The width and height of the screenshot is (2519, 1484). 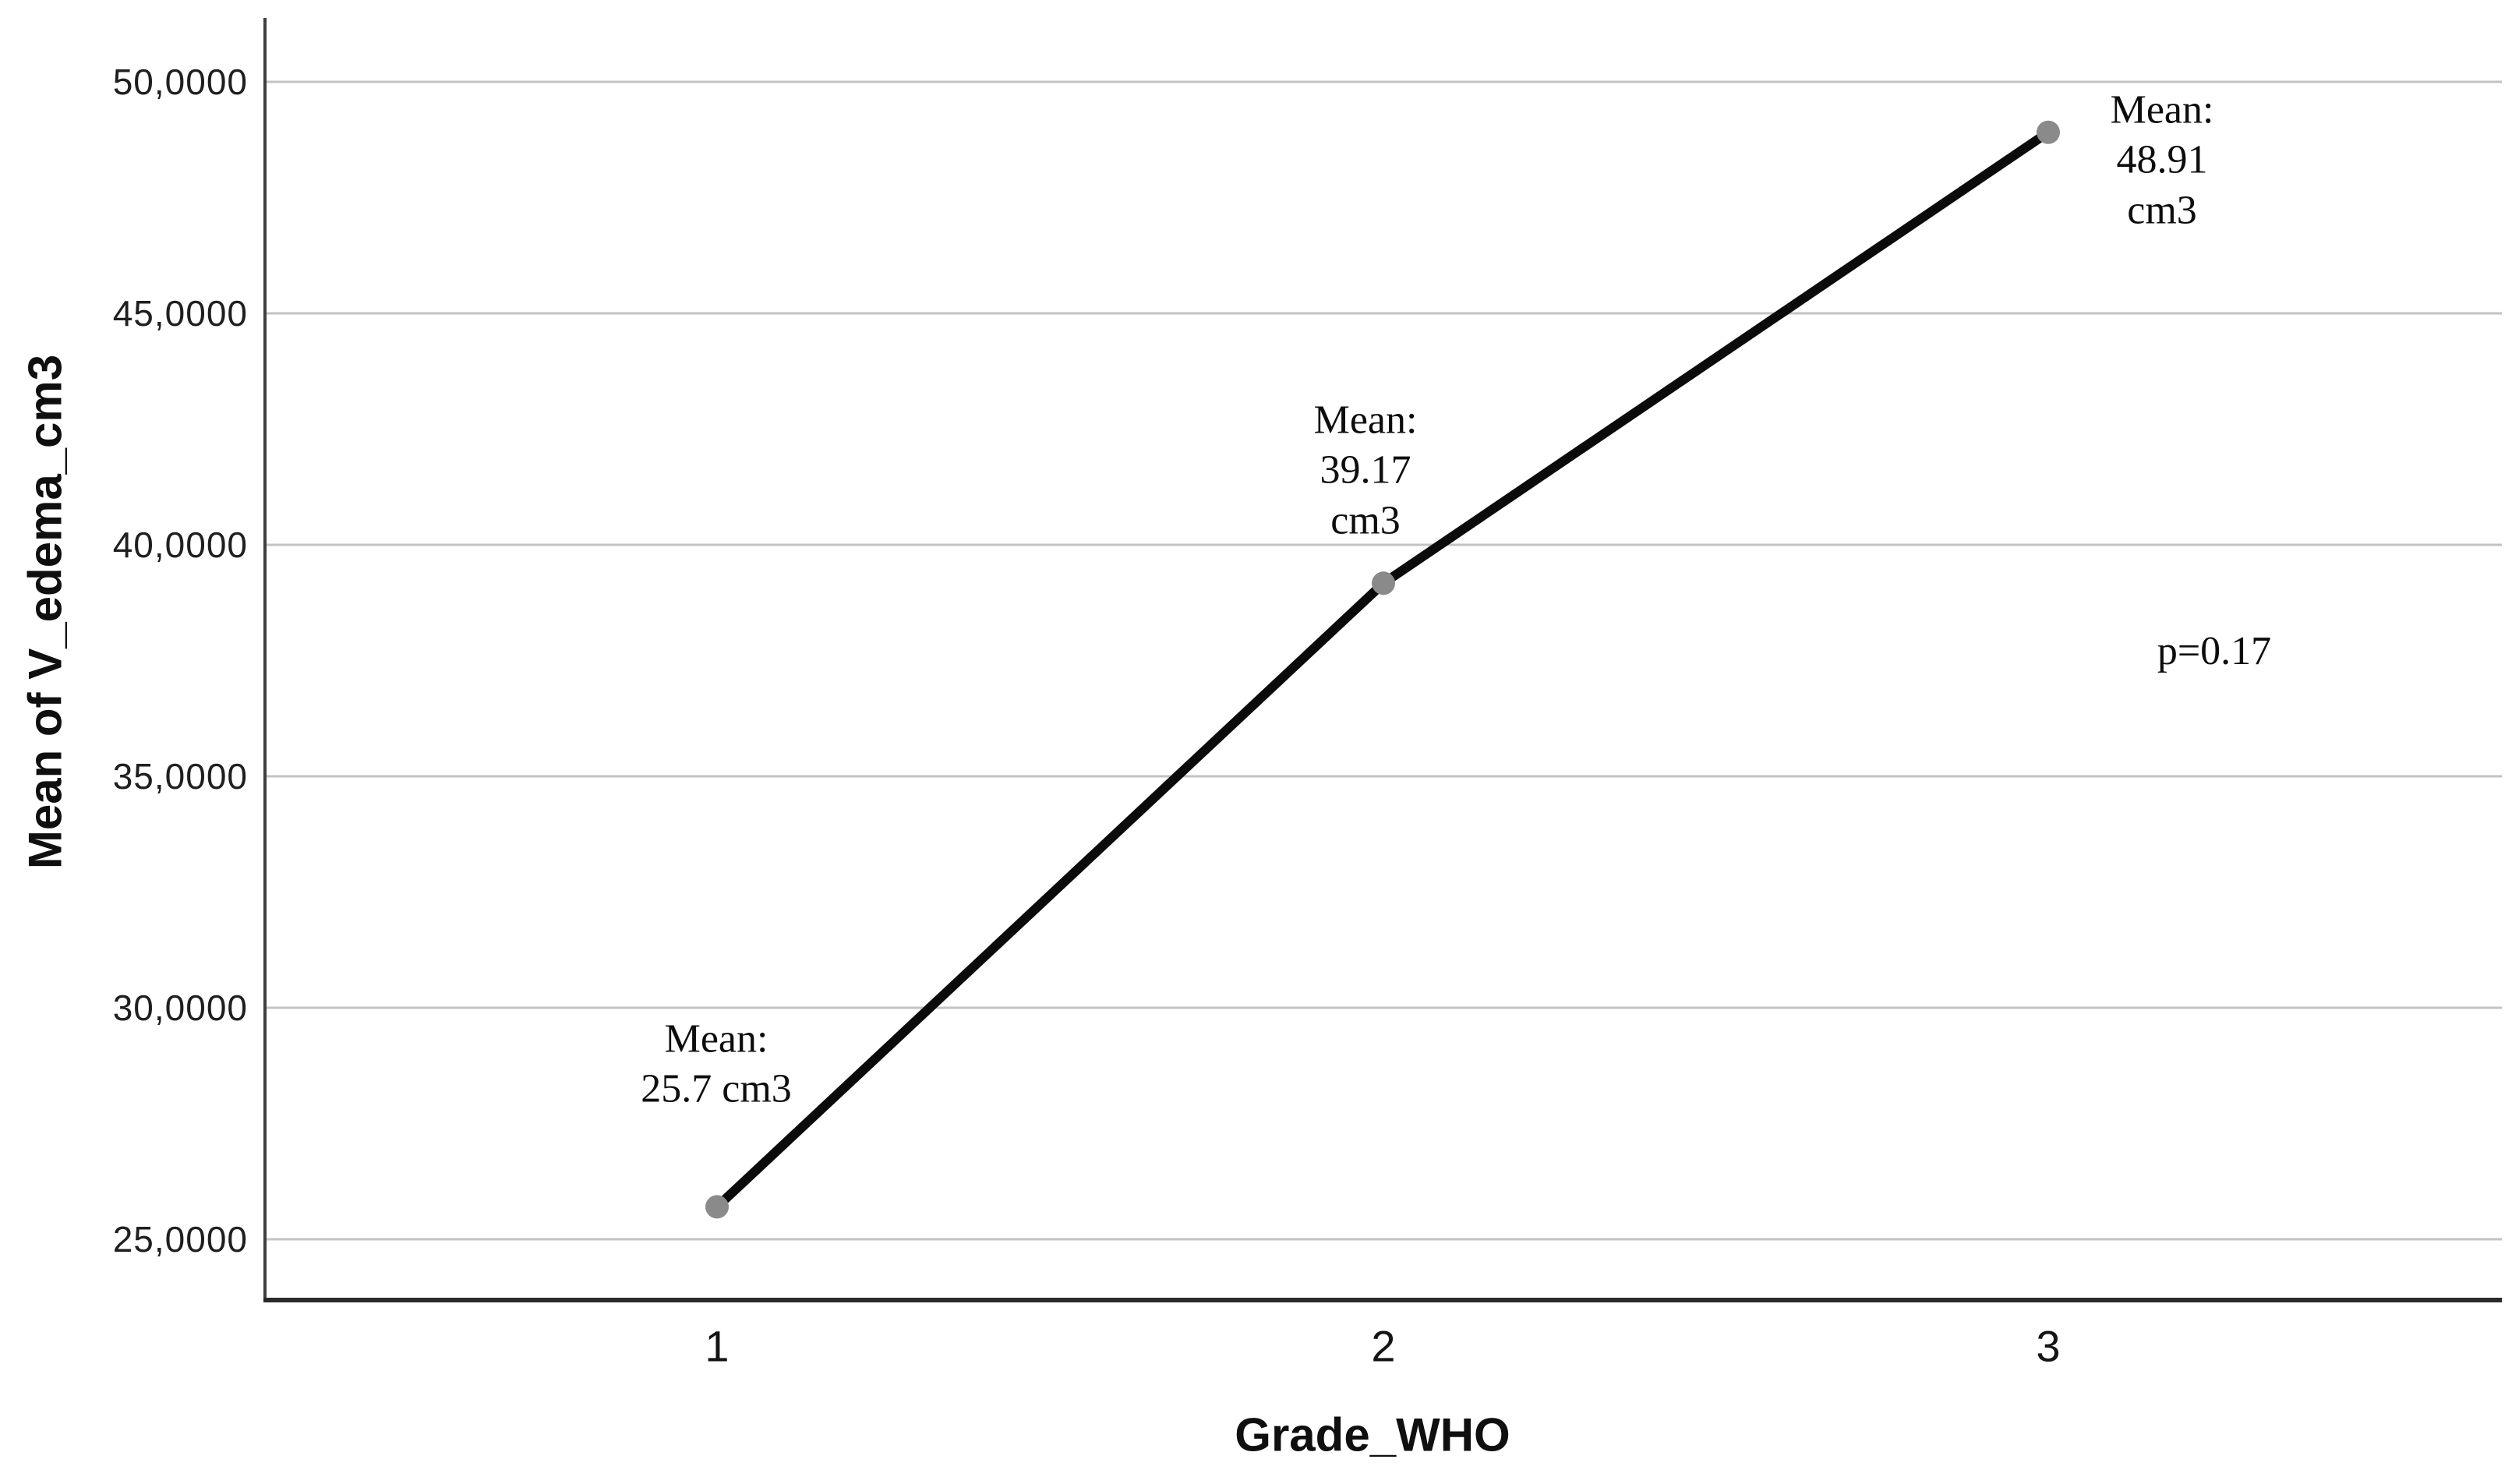 I want to click on mean-annotation: Mean: 48.91 cm3, so click(x=2162, y=160).